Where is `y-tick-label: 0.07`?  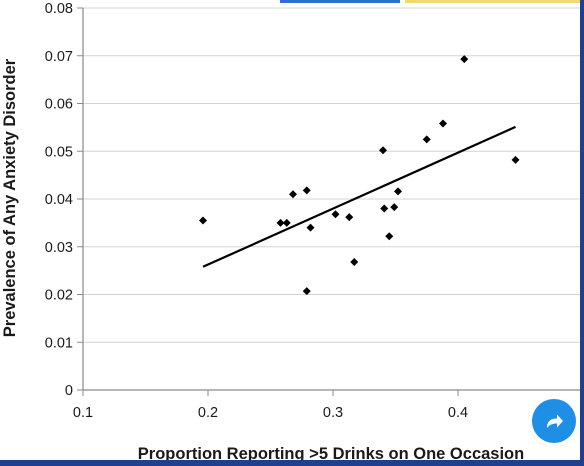
y-tick-label: 0.07 is located at coordinates (59, 57).